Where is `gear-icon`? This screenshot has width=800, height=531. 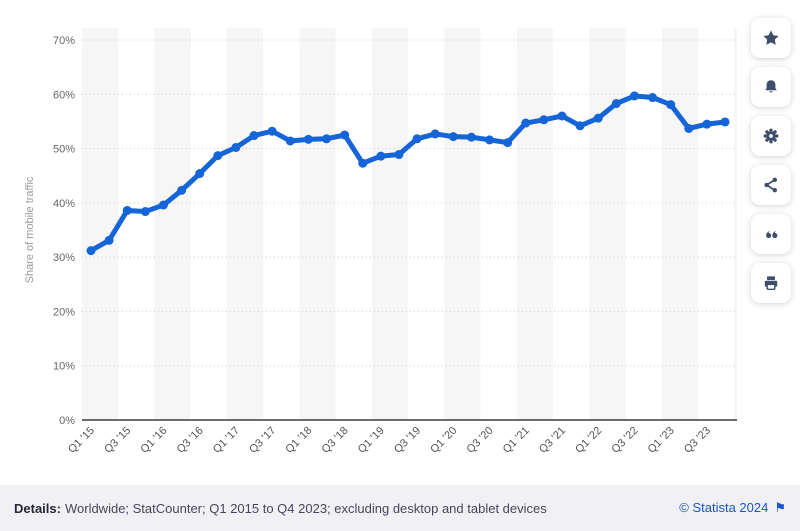
gear-icon is located at coordinates (771, 136).